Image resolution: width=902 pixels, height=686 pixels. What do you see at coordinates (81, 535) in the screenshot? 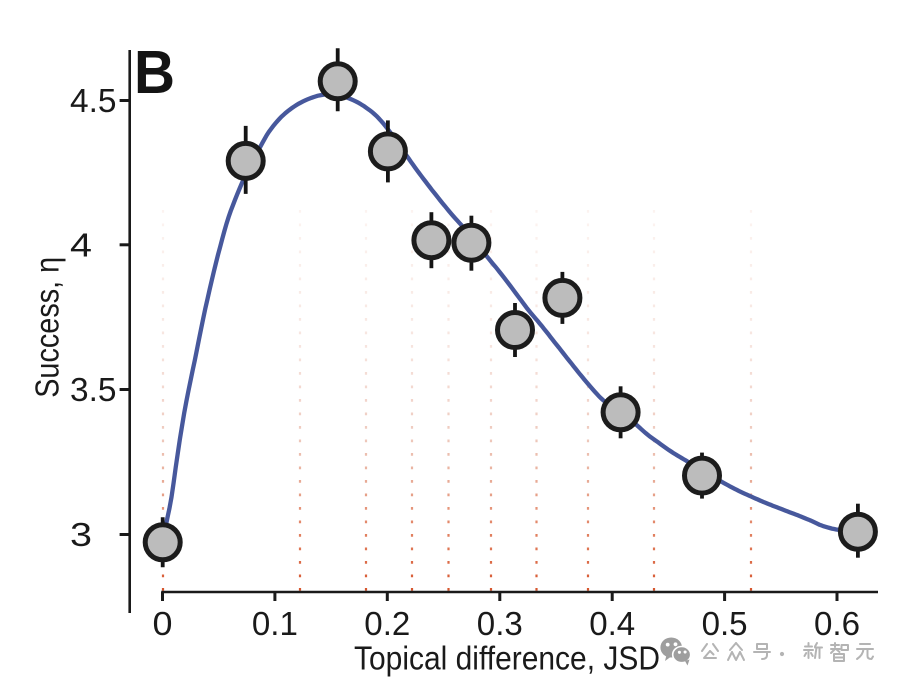
I see `svg-text: 3` at bounding box center [81, 535].